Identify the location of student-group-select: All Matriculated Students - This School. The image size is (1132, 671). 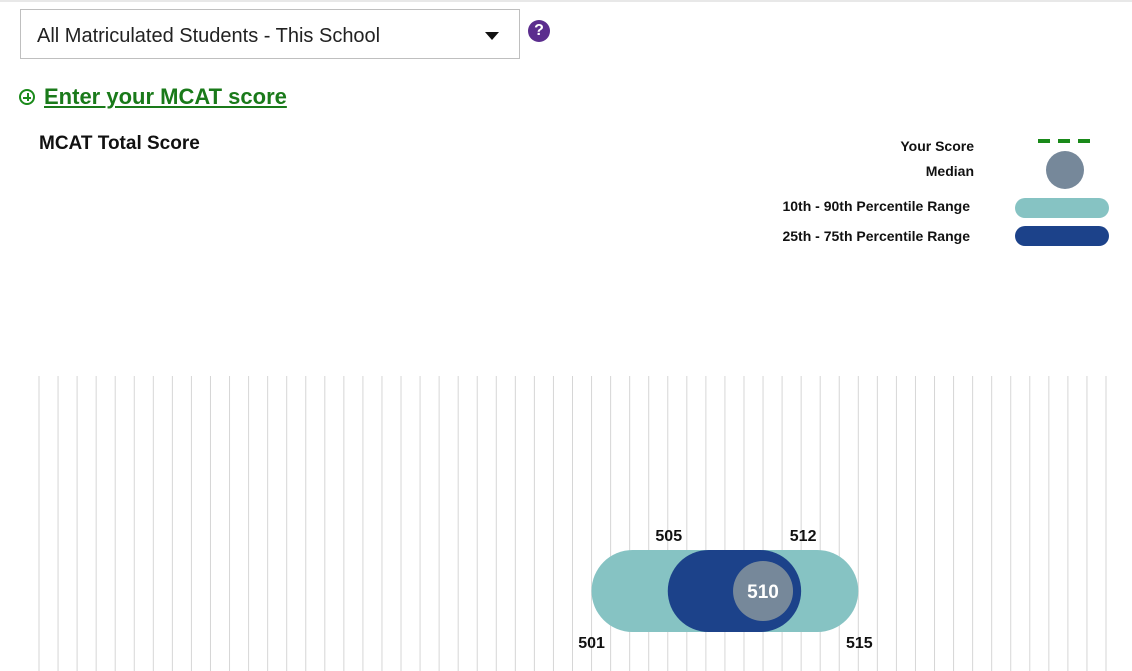
(270, 34).